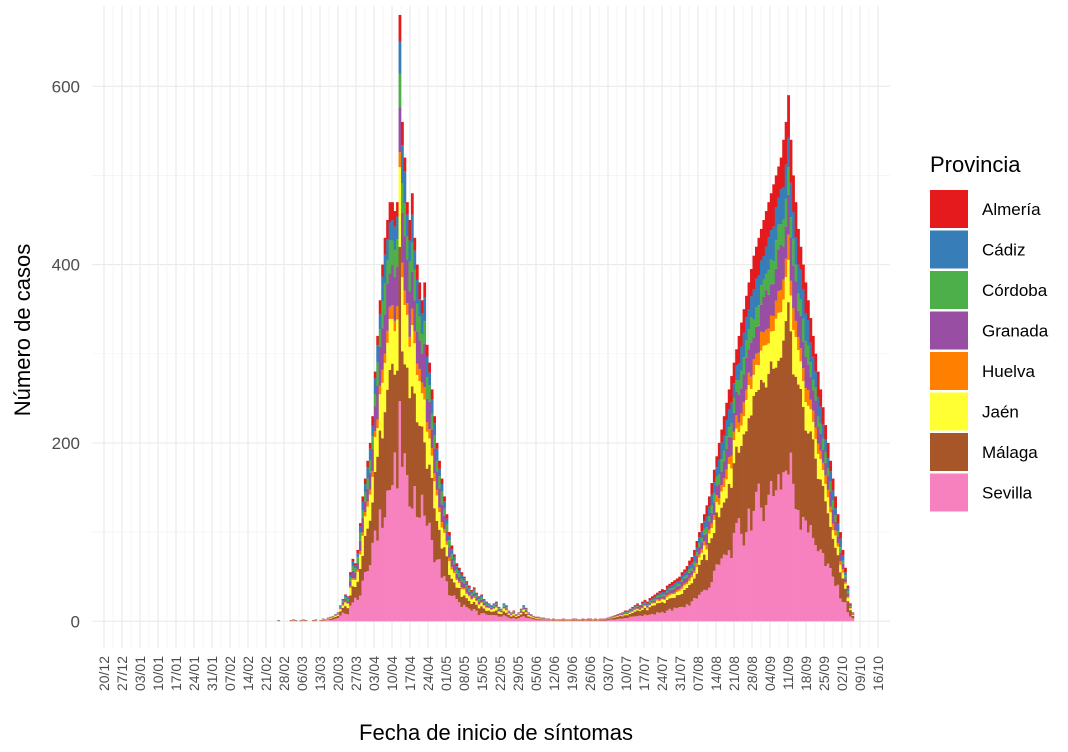 This screenshot has height=752, width=1068. Describe the element at coordinates (590, 673) in the screenshot. I see `x-tick-label: 26/06` at that location.